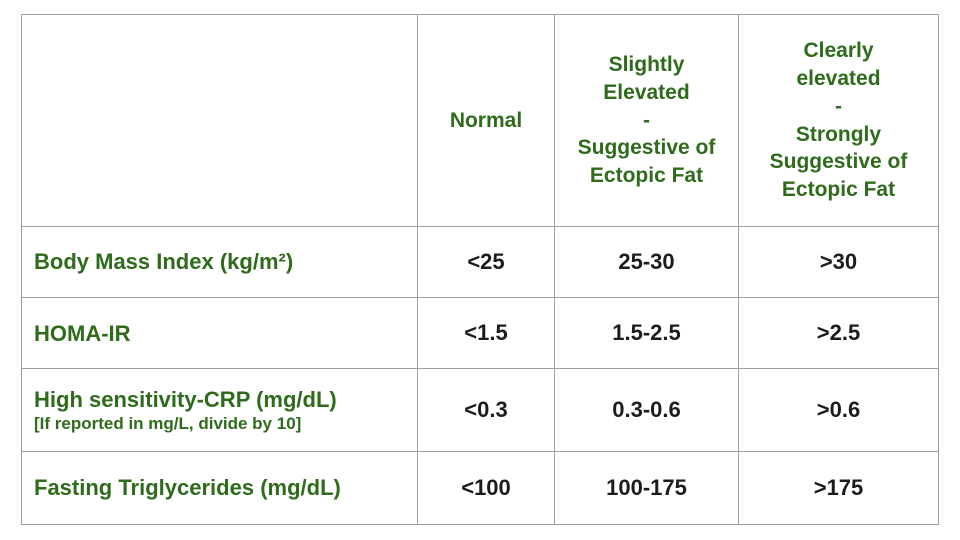  I want to click on table-row-homa-ir: HOMA-IR <1.5 1.5-2.5 >2.5, so click(480, 333).